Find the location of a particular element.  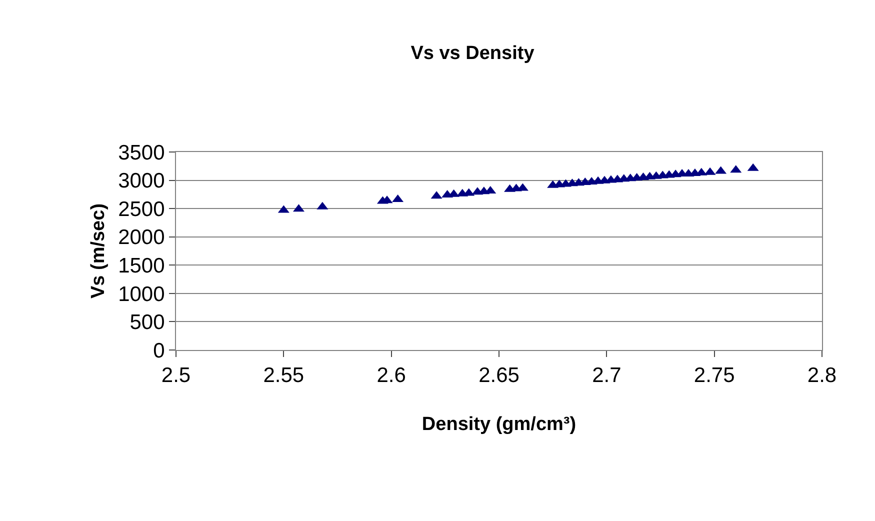

y-tick-label: 1500 is located at coordinates (141, 266).